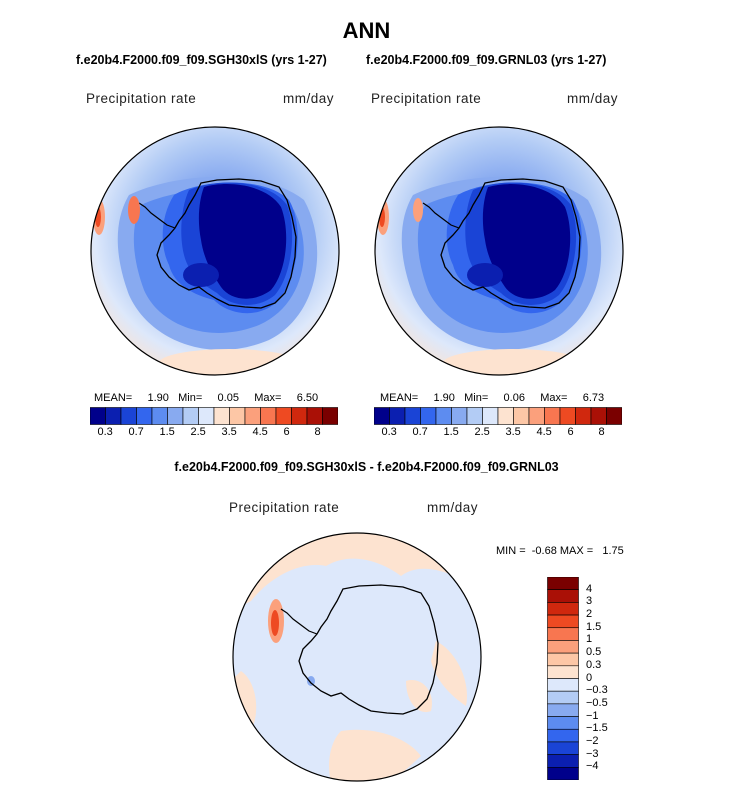 This screenshot has height=789, width=733. What do you see at coordinates (593, 398) in the screenshot?
I see `max-value: 6.73` at bounding box center [593, 398].